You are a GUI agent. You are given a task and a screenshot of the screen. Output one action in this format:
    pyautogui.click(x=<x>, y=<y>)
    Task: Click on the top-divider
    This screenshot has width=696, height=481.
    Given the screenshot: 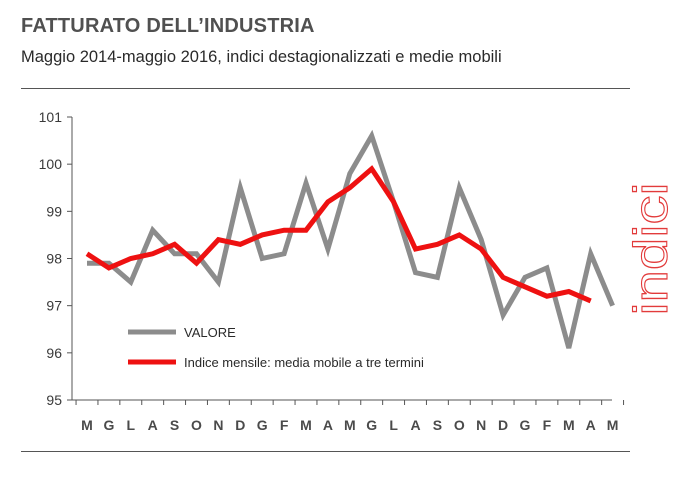 What is the action you would take?
    pyautogui.click(x=325, y=88)
    